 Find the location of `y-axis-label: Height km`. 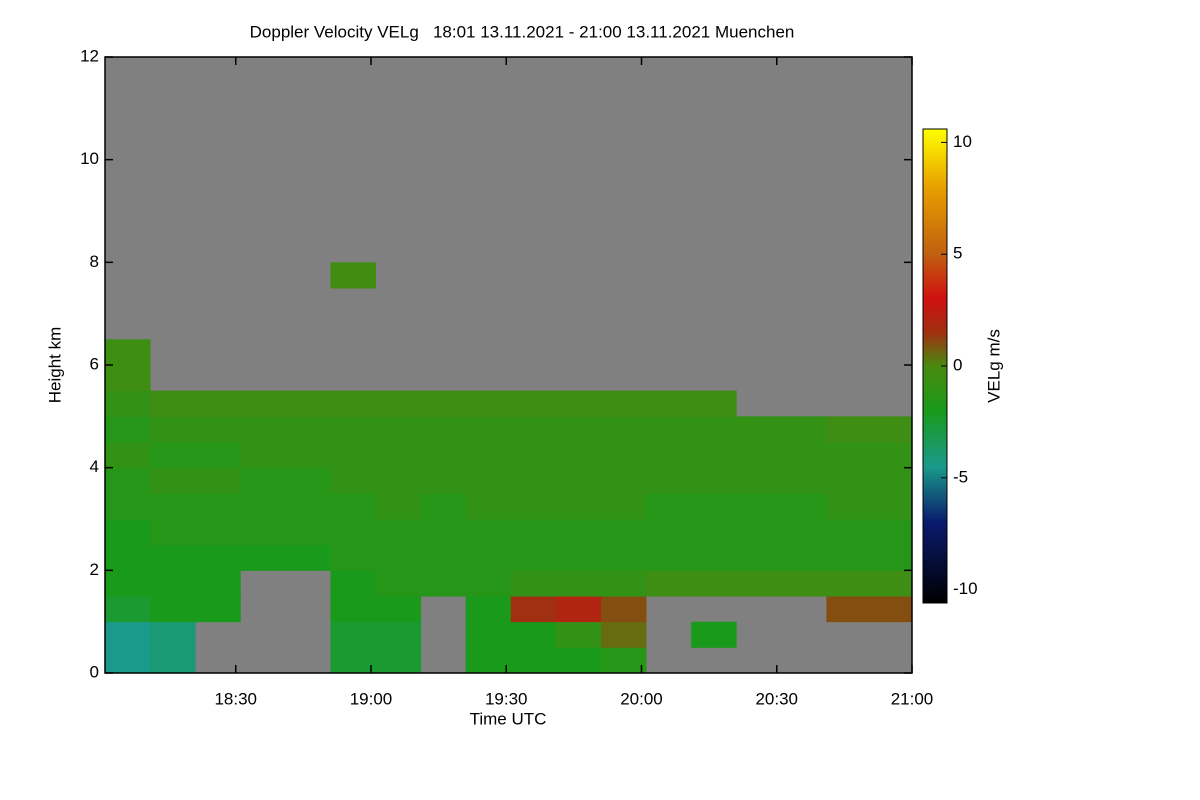

y-axis-label: Height km is located at coordinates (54, 365).